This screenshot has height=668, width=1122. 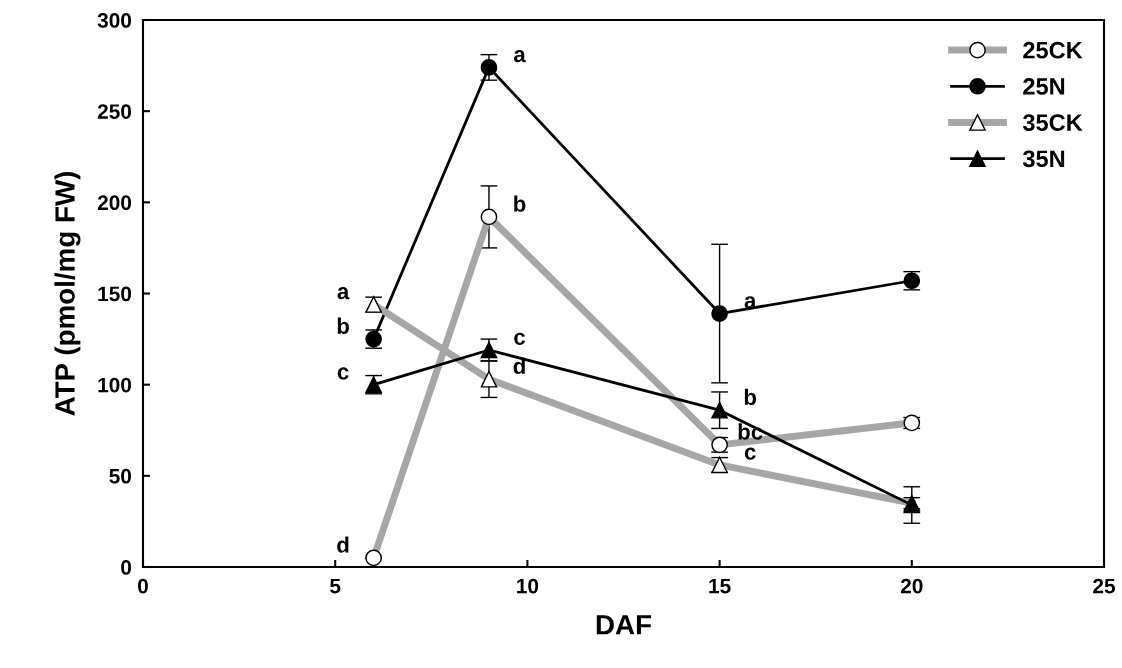 I want to click on y-tick-label: 50, so click(x=120, y=476).